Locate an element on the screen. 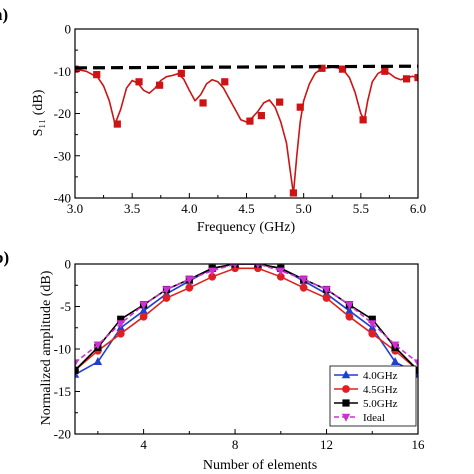 The image size is (474, 474). panel-a-x-tick-label: 5.0 is located at coordinates (304, 208).